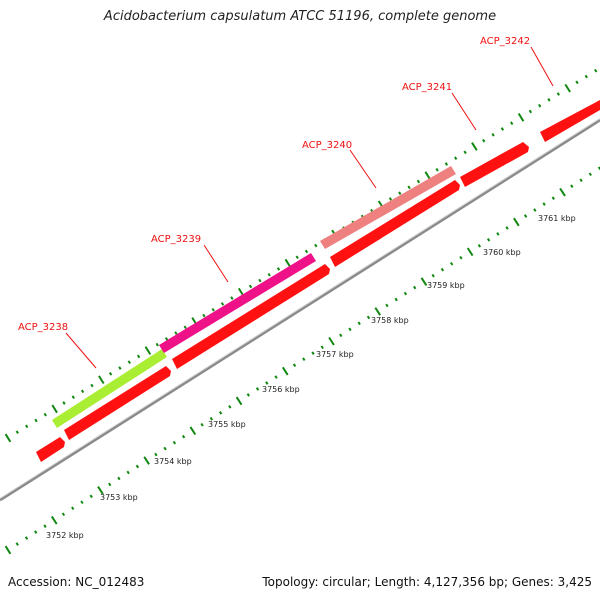 This screenshot has width=600, height=600. What do you see at coordinates (335, 354) in the screenshot?
I see `kbp-label: 3757 kbp` at bounding box center [335, 354].